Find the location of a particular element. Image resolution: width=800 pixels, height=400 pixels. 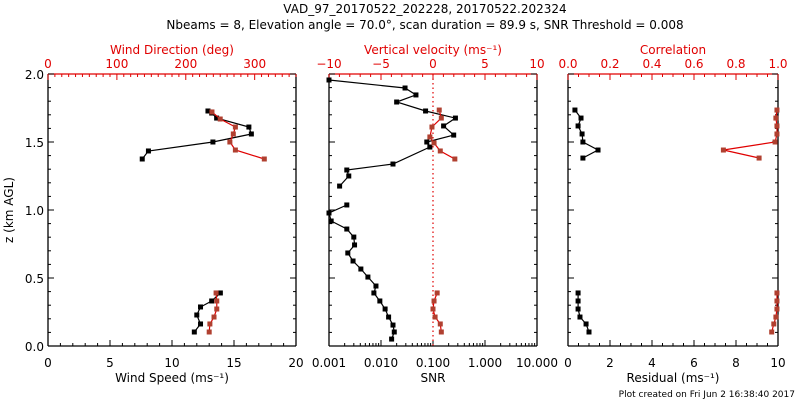

y-tick-label: 0.5 is located at coordinates (34, 279).